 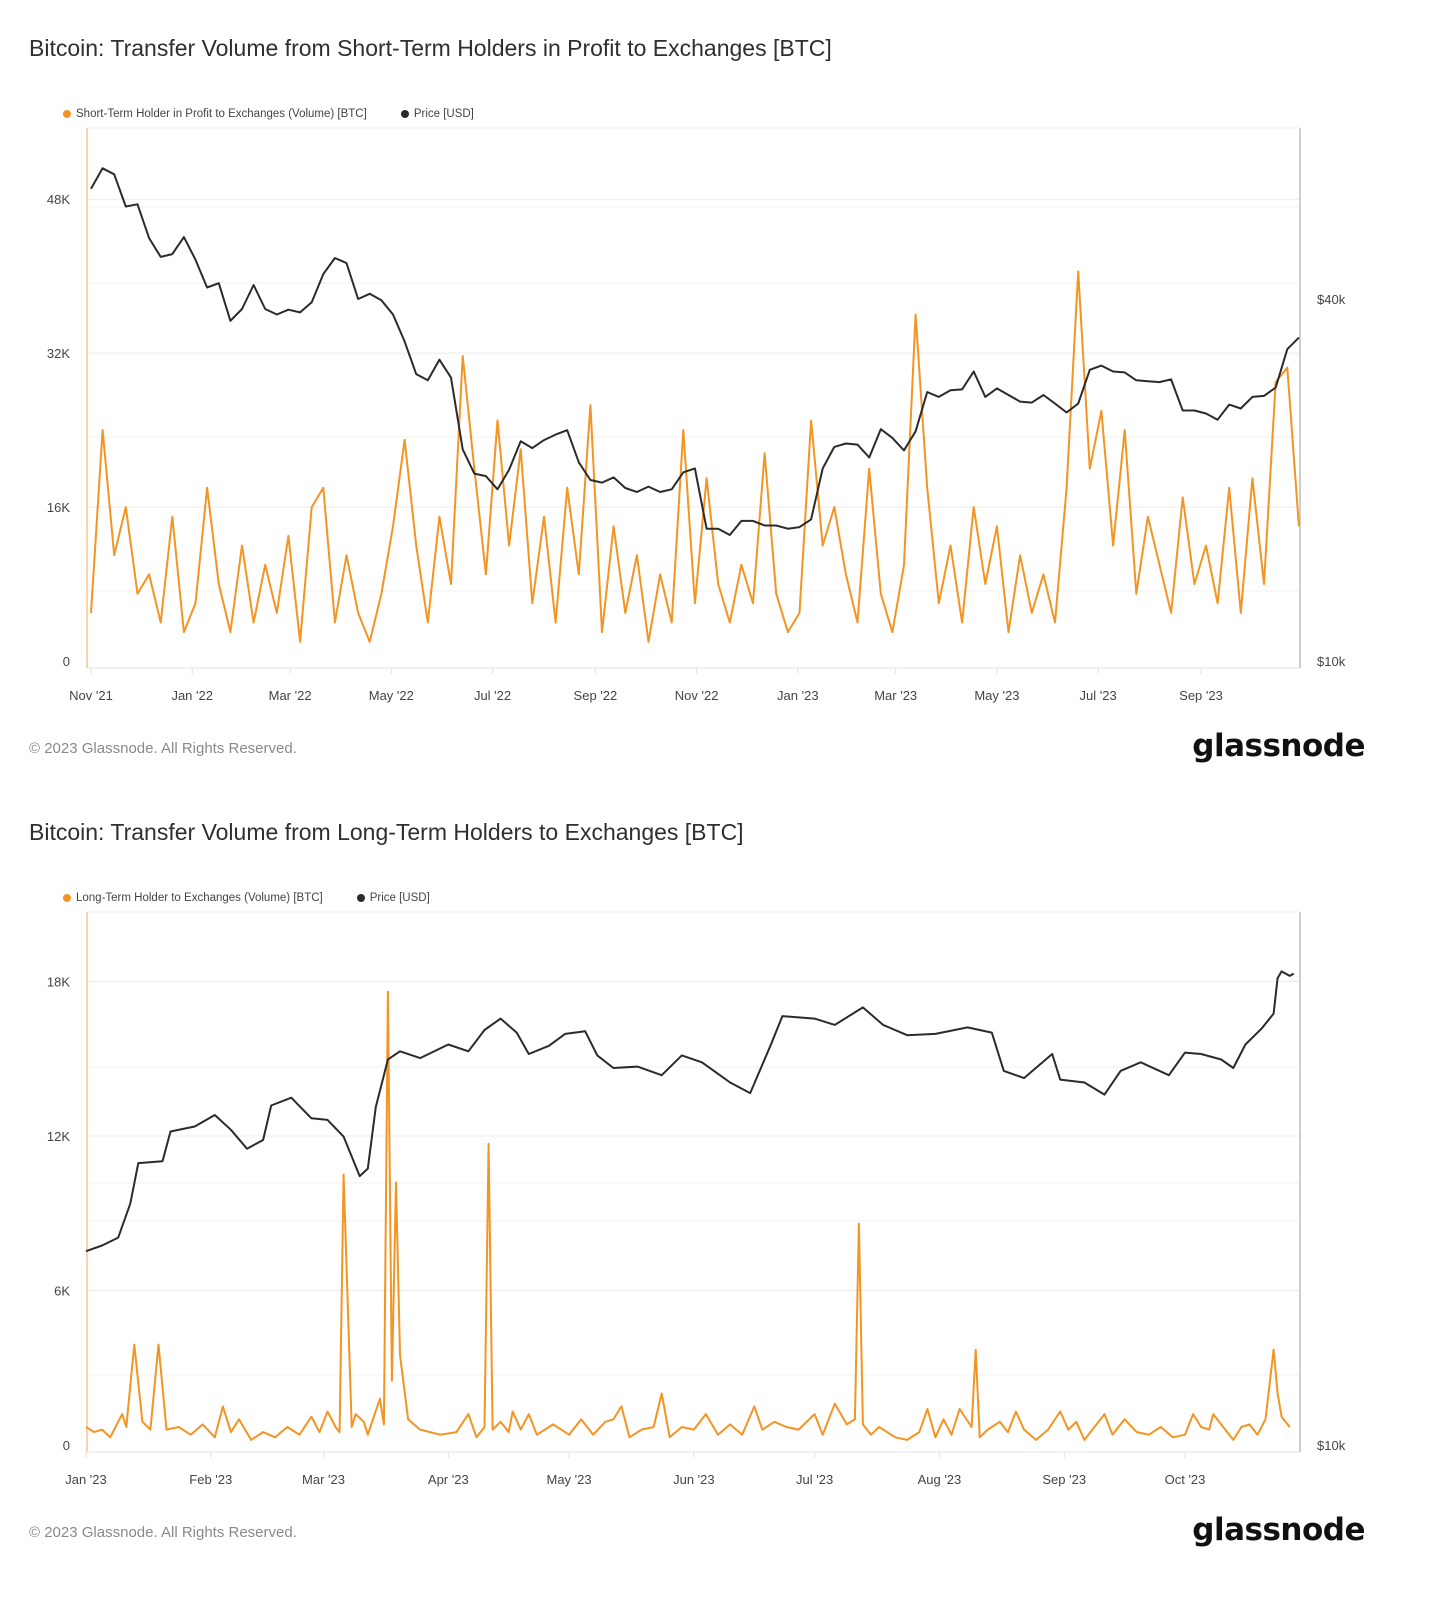 What do you see at coordinates (62, 1291) in the screenshot?
I see `y-left-tick-label: 6K` at bounding box center [62, 1291].